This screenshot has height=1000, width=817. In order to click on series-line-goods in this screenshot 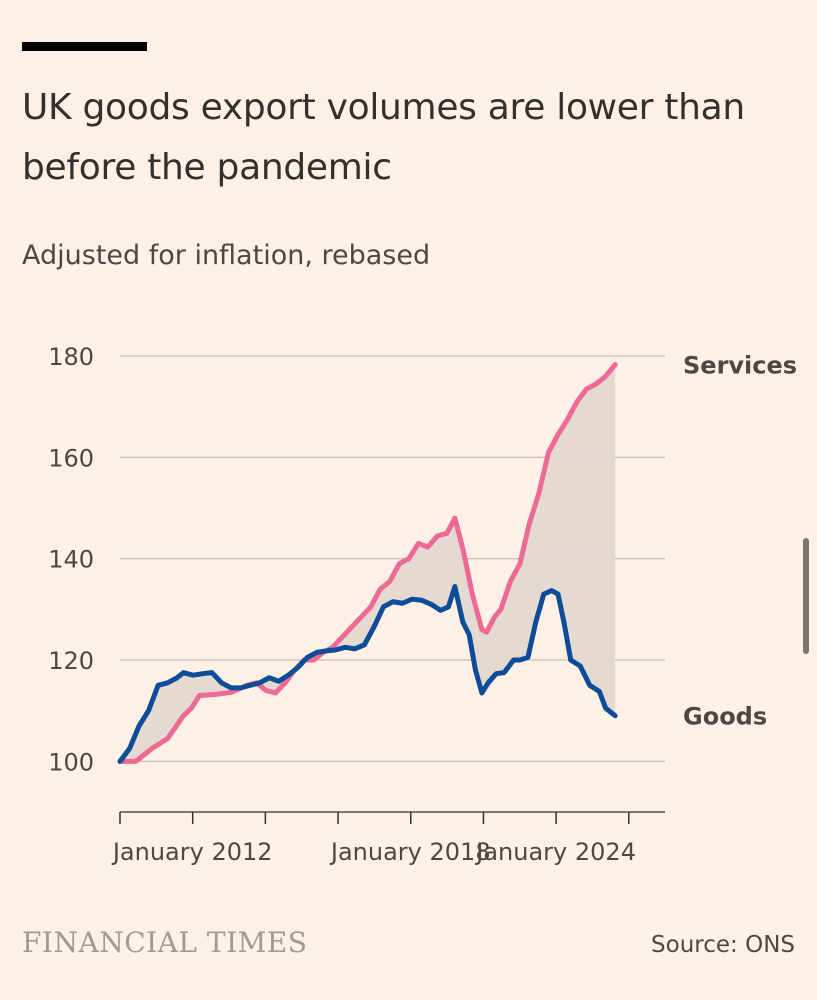, I will do `click(367, 674)`.